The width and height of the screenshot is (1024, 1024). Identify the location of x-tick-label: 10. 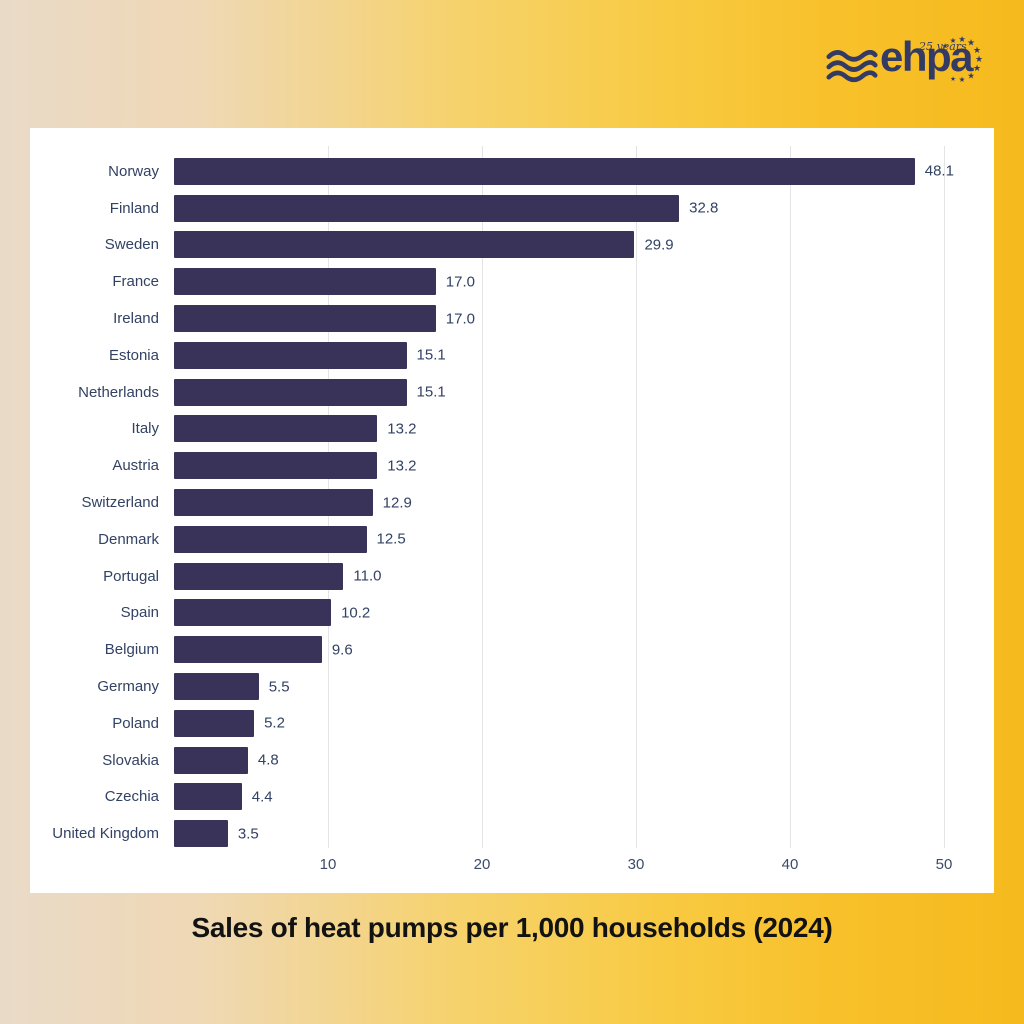
(328, 864).